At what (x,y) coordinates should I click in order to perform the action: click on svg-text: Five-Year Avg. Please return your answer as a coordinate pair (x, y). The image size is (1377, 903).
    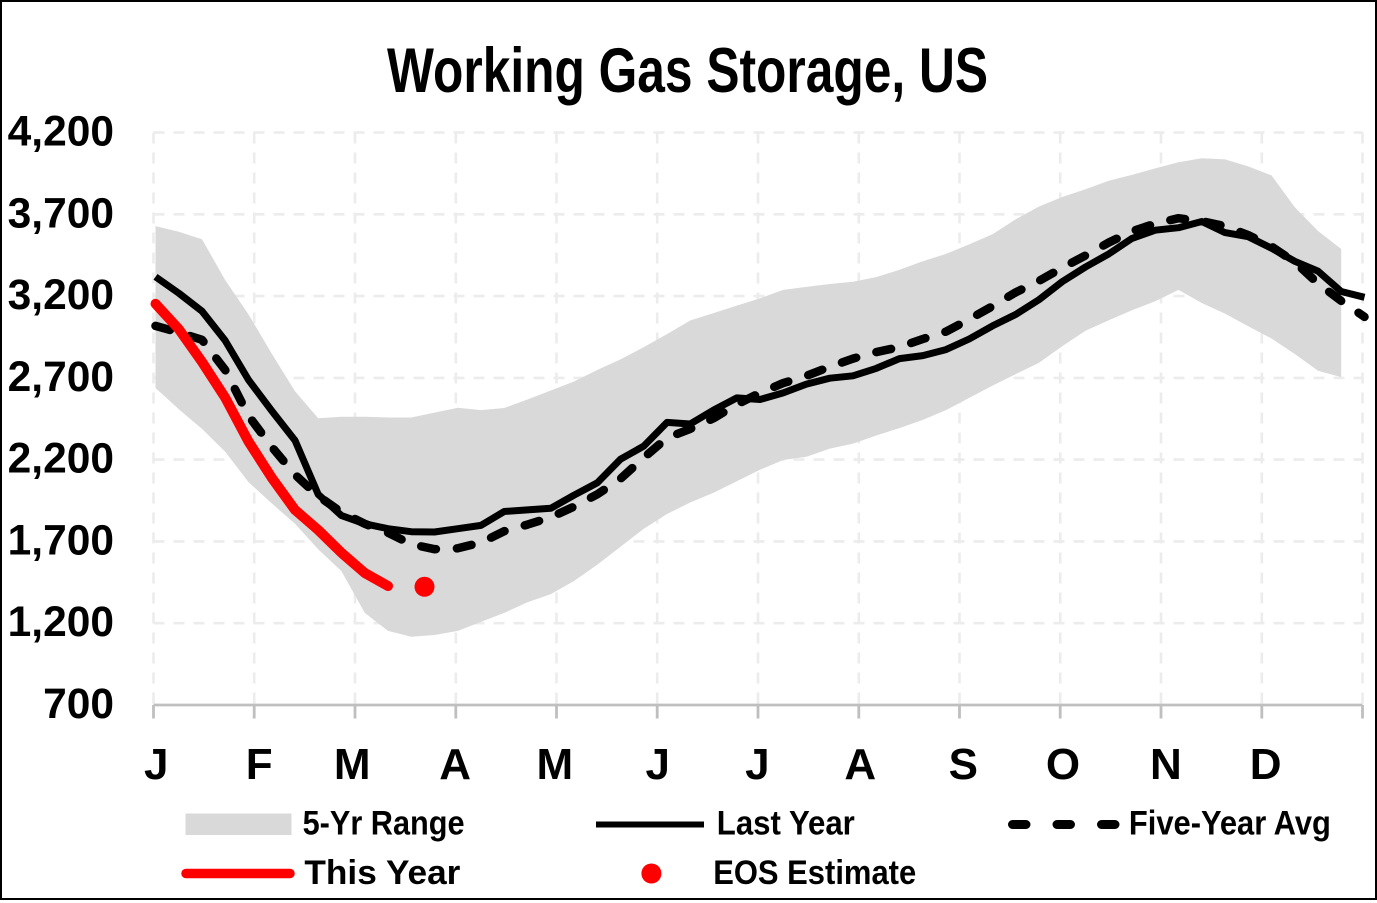
    Looking at the image, I should click on (1230, 824).